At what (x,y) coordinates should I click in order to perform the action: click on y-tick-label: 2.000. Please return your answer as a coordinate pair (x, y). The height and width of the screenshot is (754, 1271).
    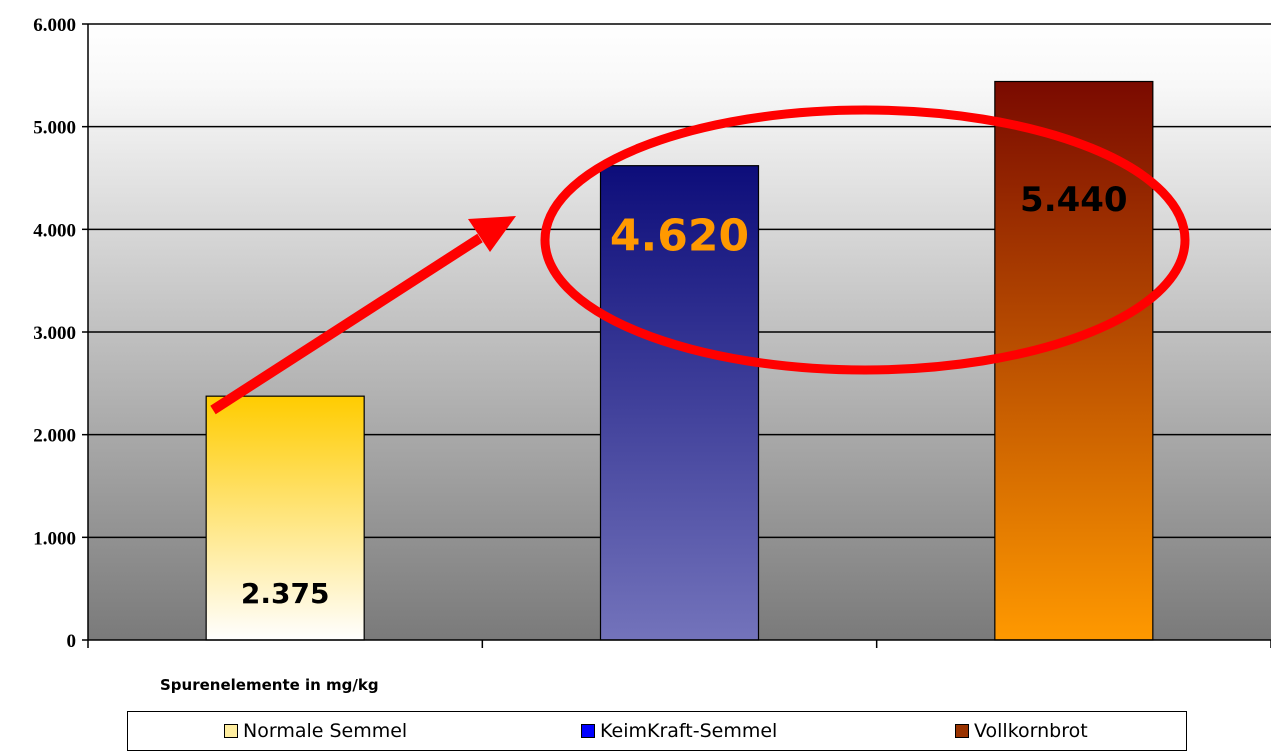
    Looking at the image, I should click on (54, 436).